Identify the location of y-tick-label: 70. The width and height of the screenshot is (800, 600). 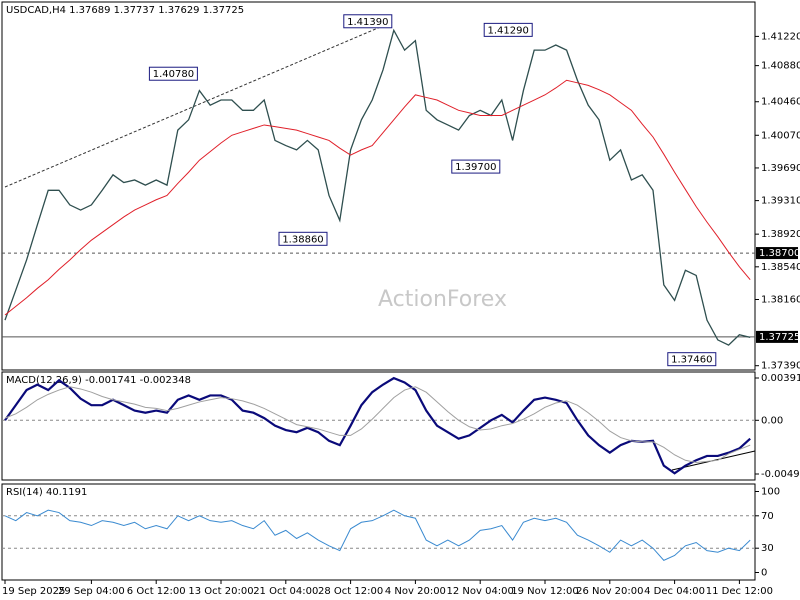
(767, 516).